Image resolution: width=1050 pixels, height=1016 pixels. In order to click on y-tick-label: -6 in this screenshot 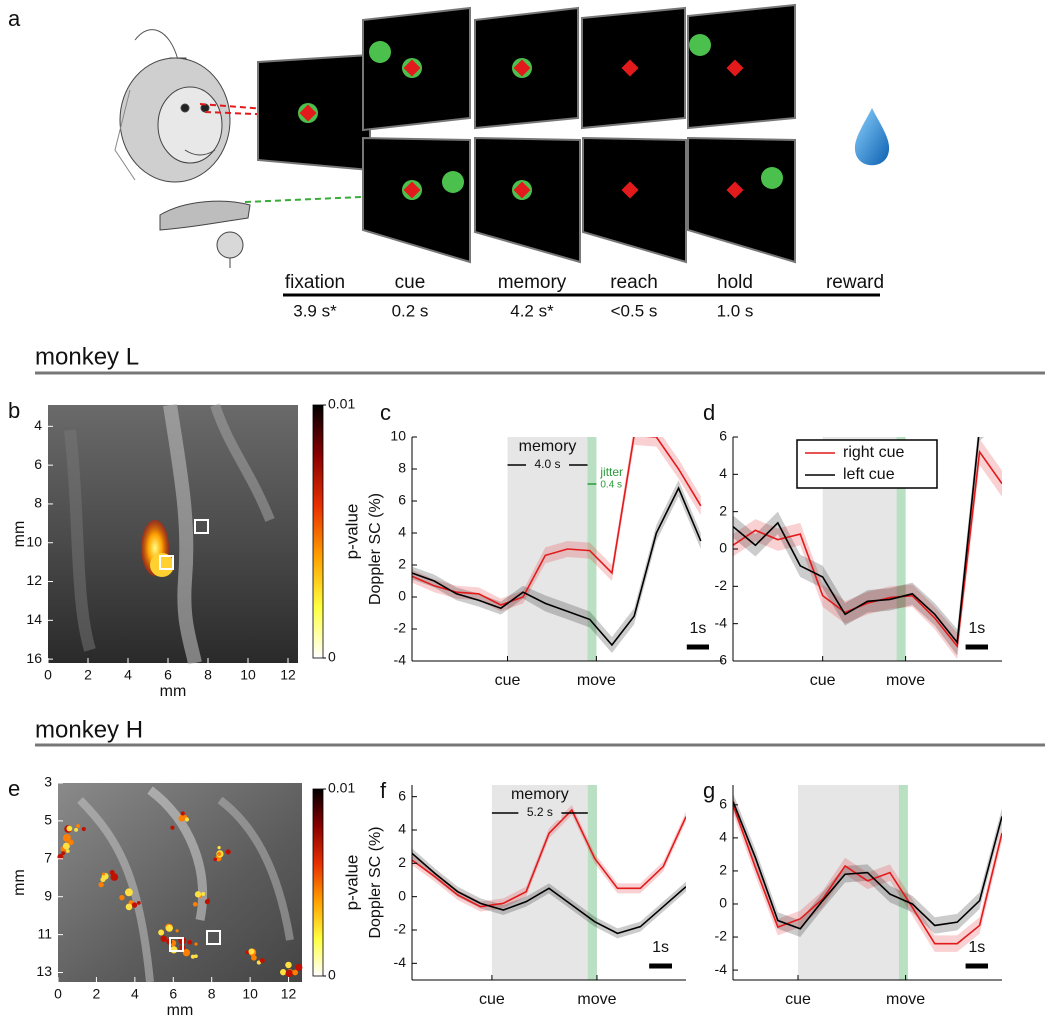, I will do `click(721, 660)`.